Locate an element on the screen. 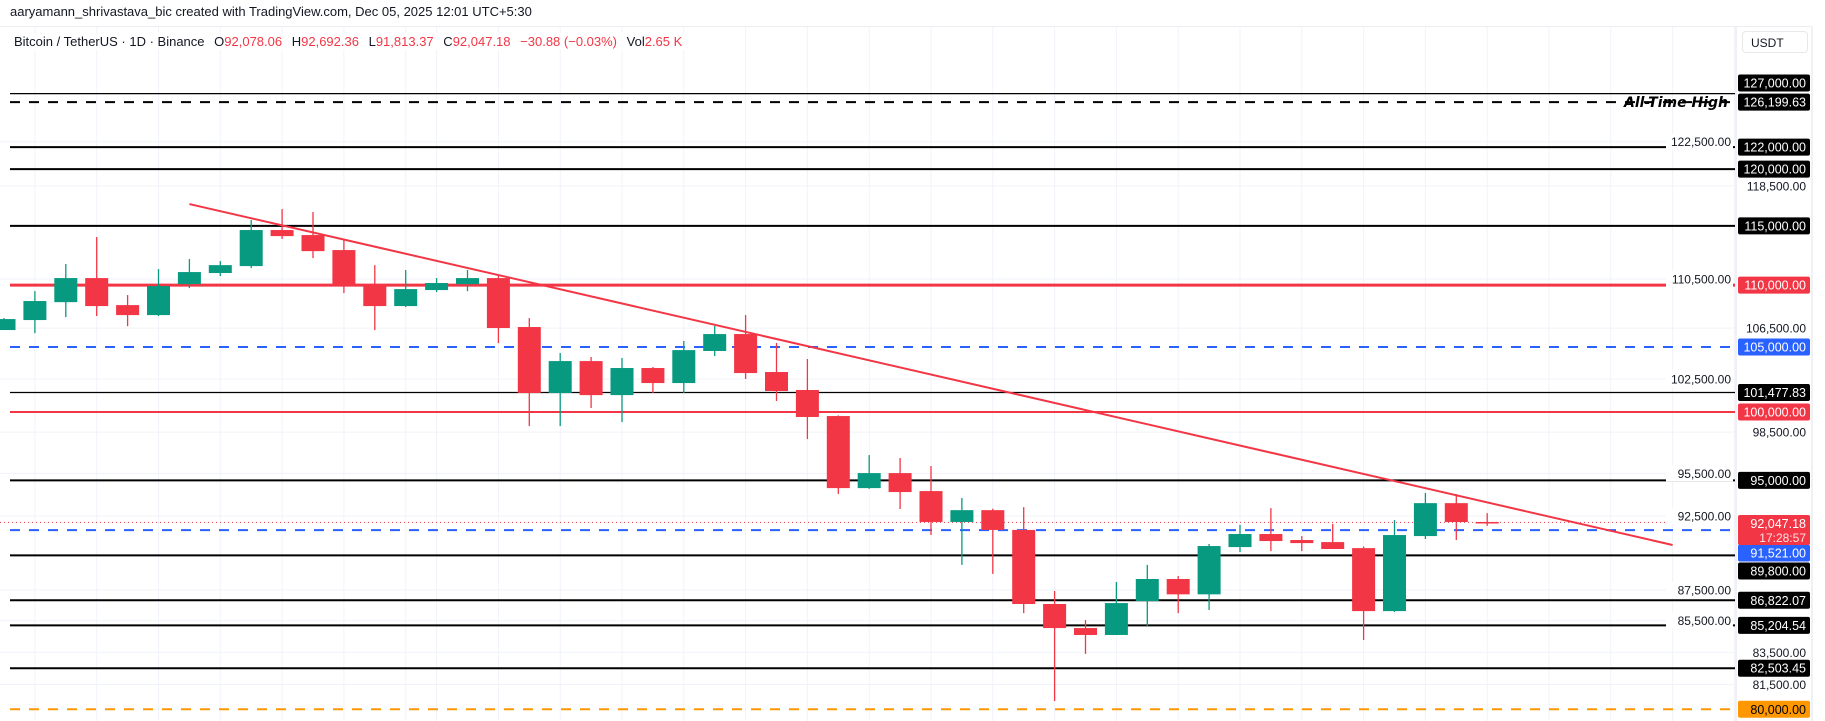 Image resolution: width=1825 pixels, height=721 pixels. price-level-label-text: 91,521.00 is located at coordinates (1778, 554).